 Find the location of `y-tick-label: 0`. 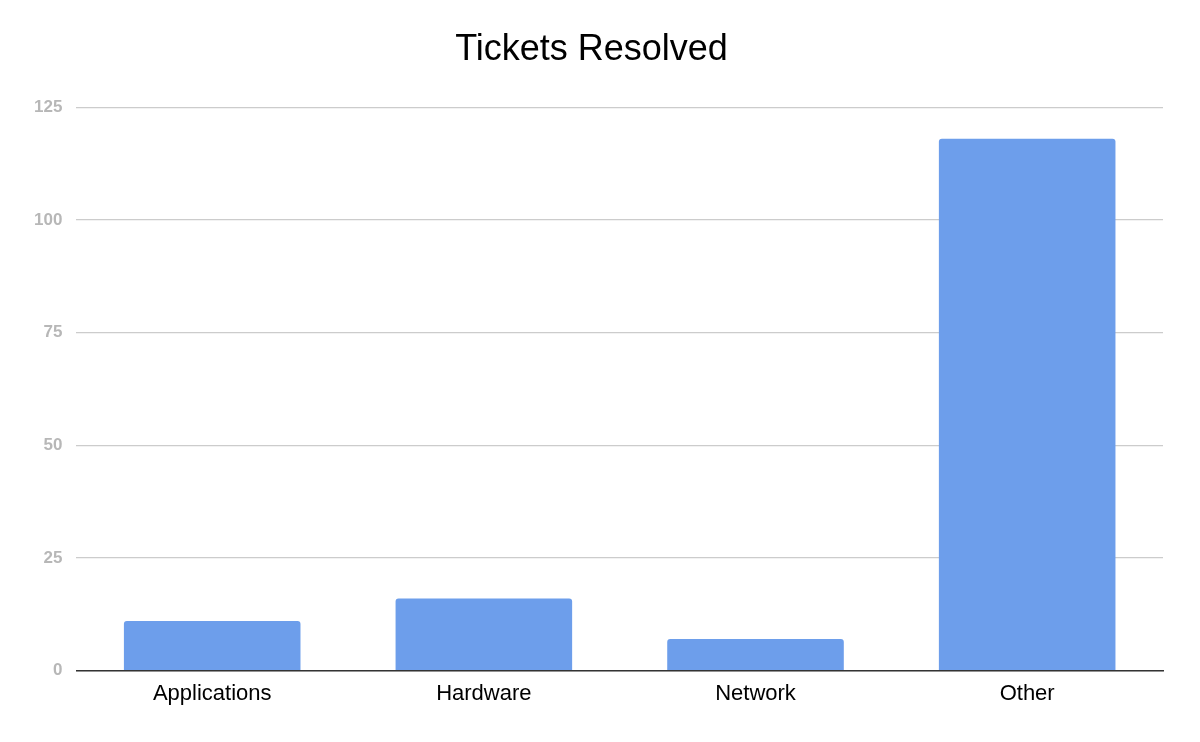

y-tick-label: 0 is located at coordinates (57, 670).